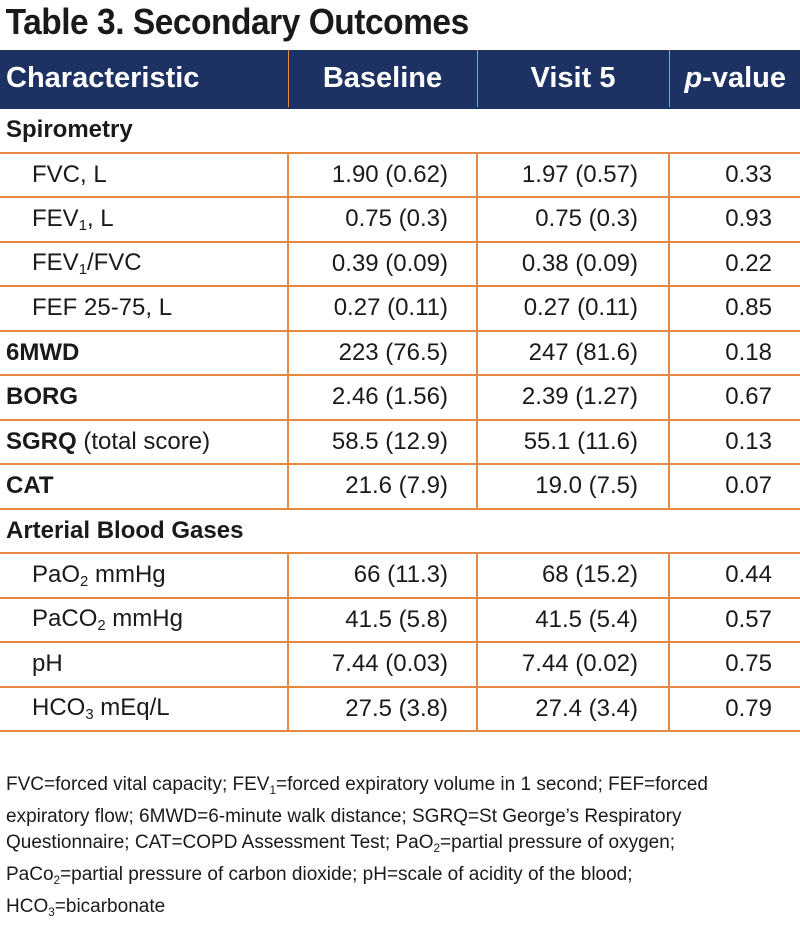 The width and height of the screenshot is (800, 926). I want to click on visit5-value: 0.75 (0.3), so click(573, 220).